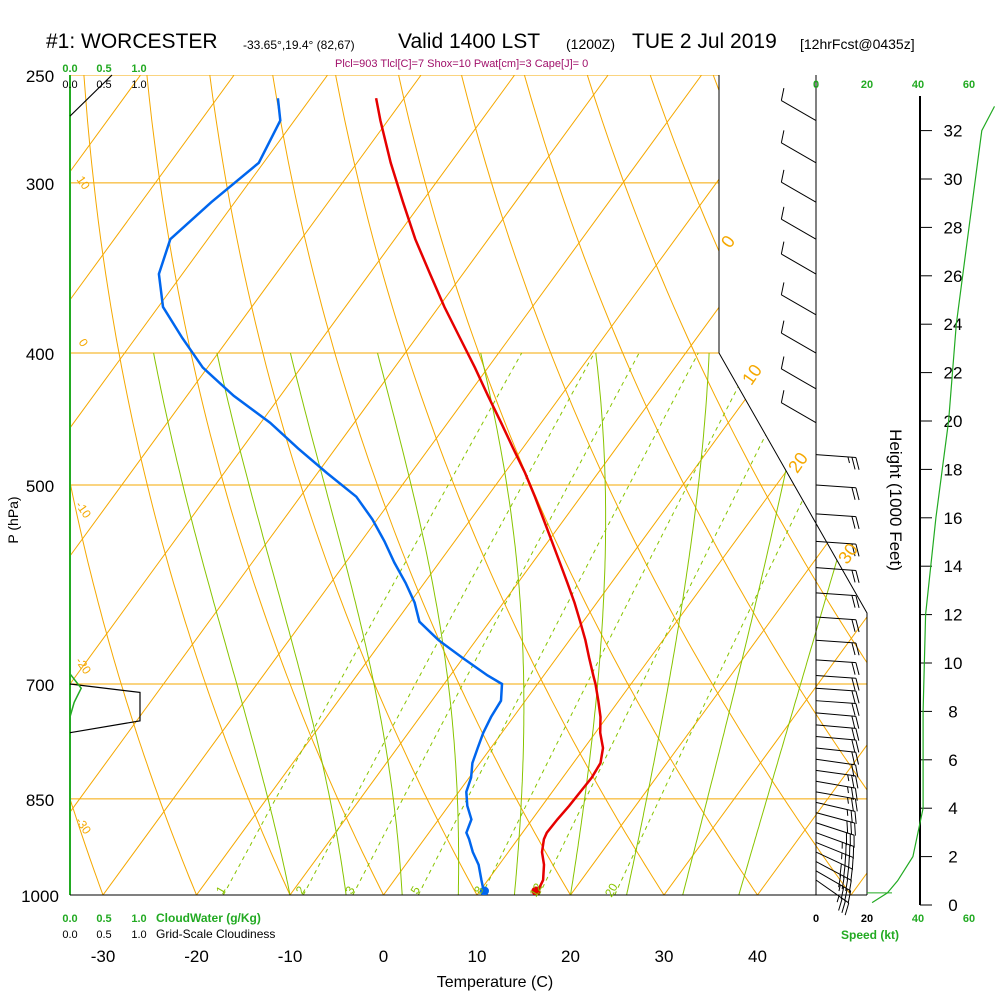  Describe the element at coordinates (918, 85) in the screenshot. I see `speed-scale-top: 40` at that location.